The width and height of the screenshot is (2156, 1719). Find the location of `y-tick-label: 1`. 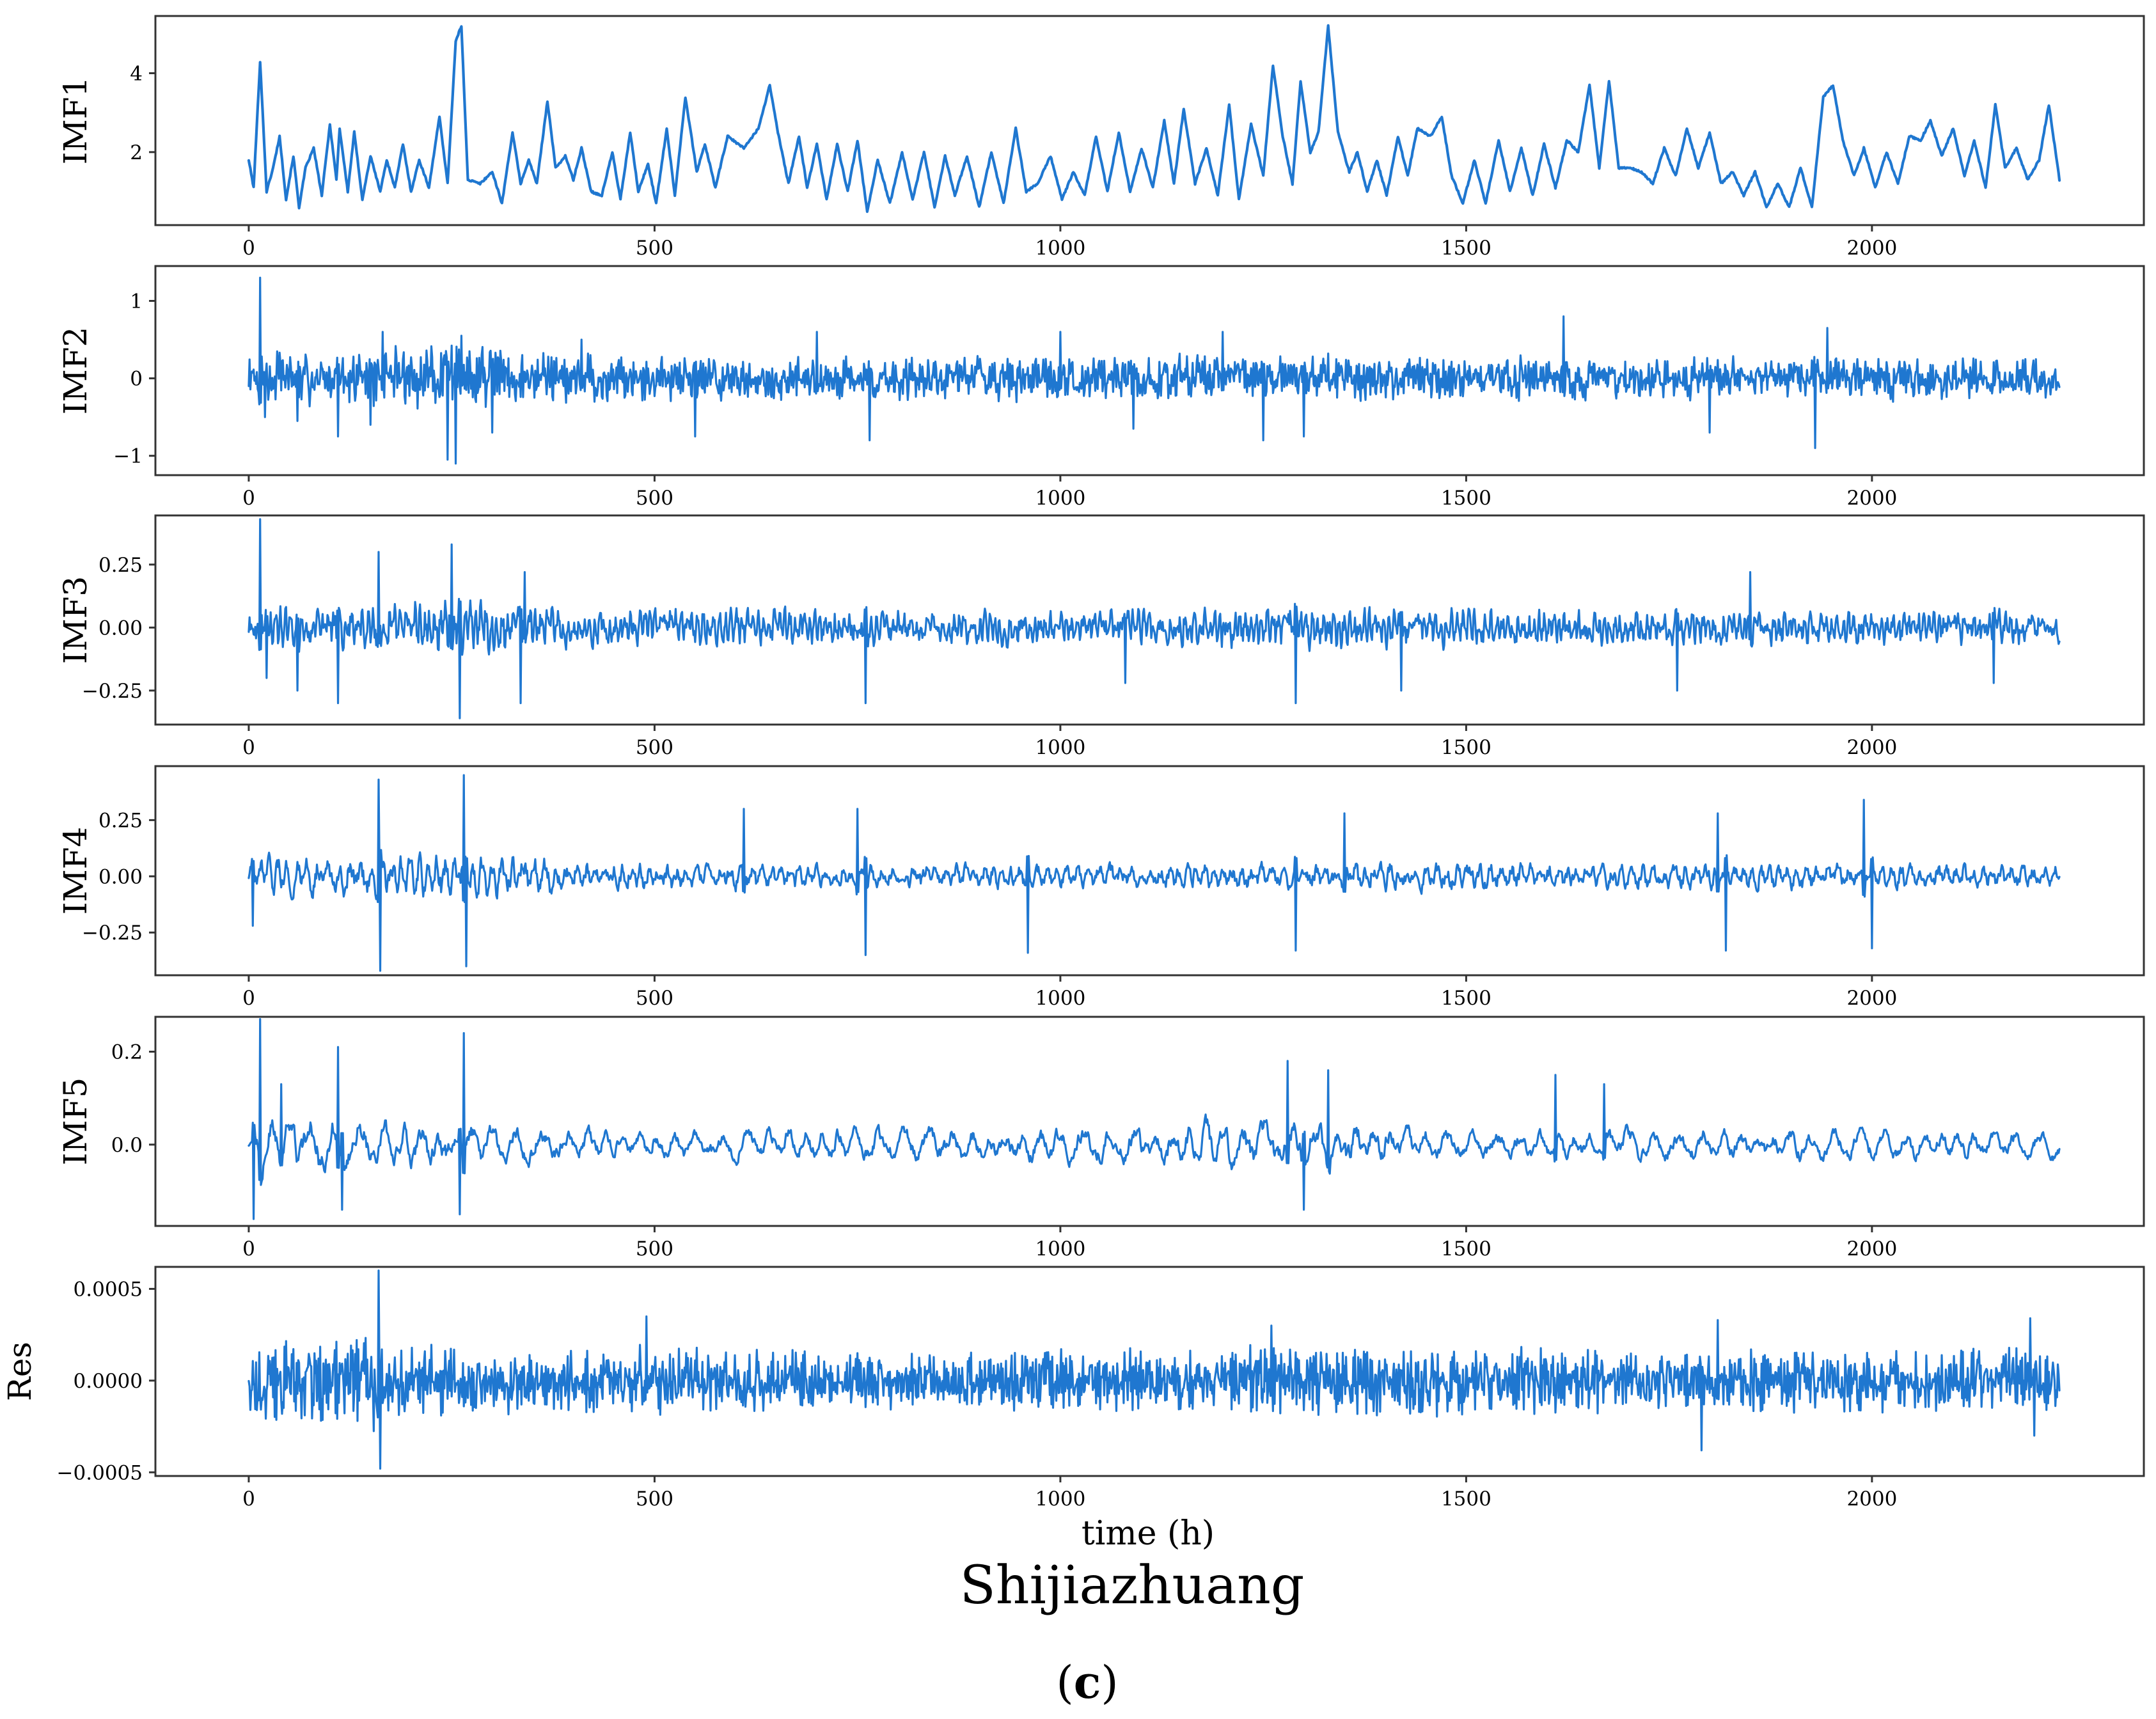

y-tick-label: 1 is located at coordinates (136, 301).